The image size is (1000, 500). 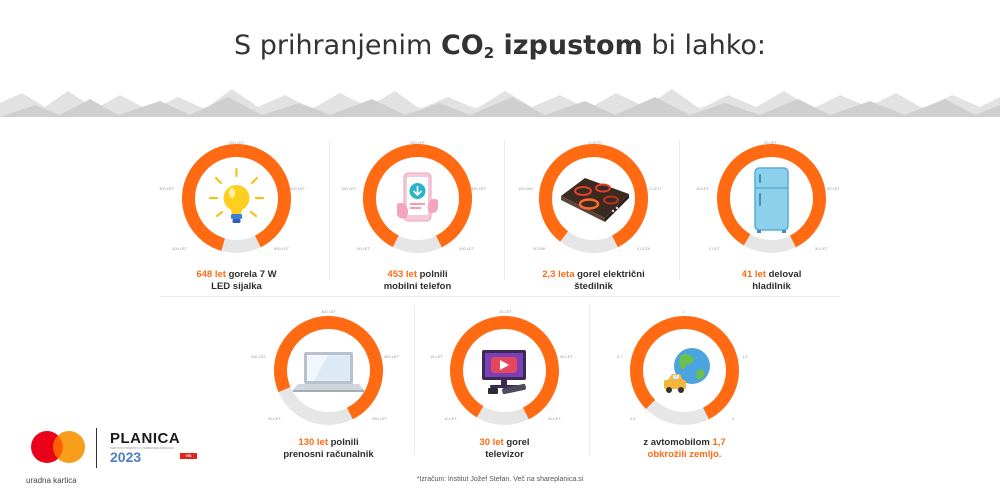 What do you see at coordinates (554, 418) in the screenshot?
I see `ring-tick: 40 LET` at bounding box center [554, 418].